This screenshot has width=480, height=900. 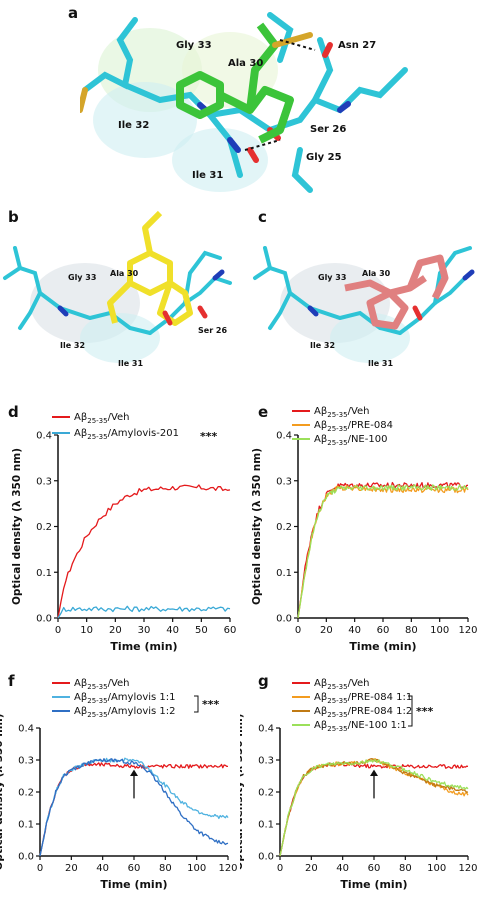 I want to click on residue-label-asn27: Asn 27, so click(x=357, y=45).